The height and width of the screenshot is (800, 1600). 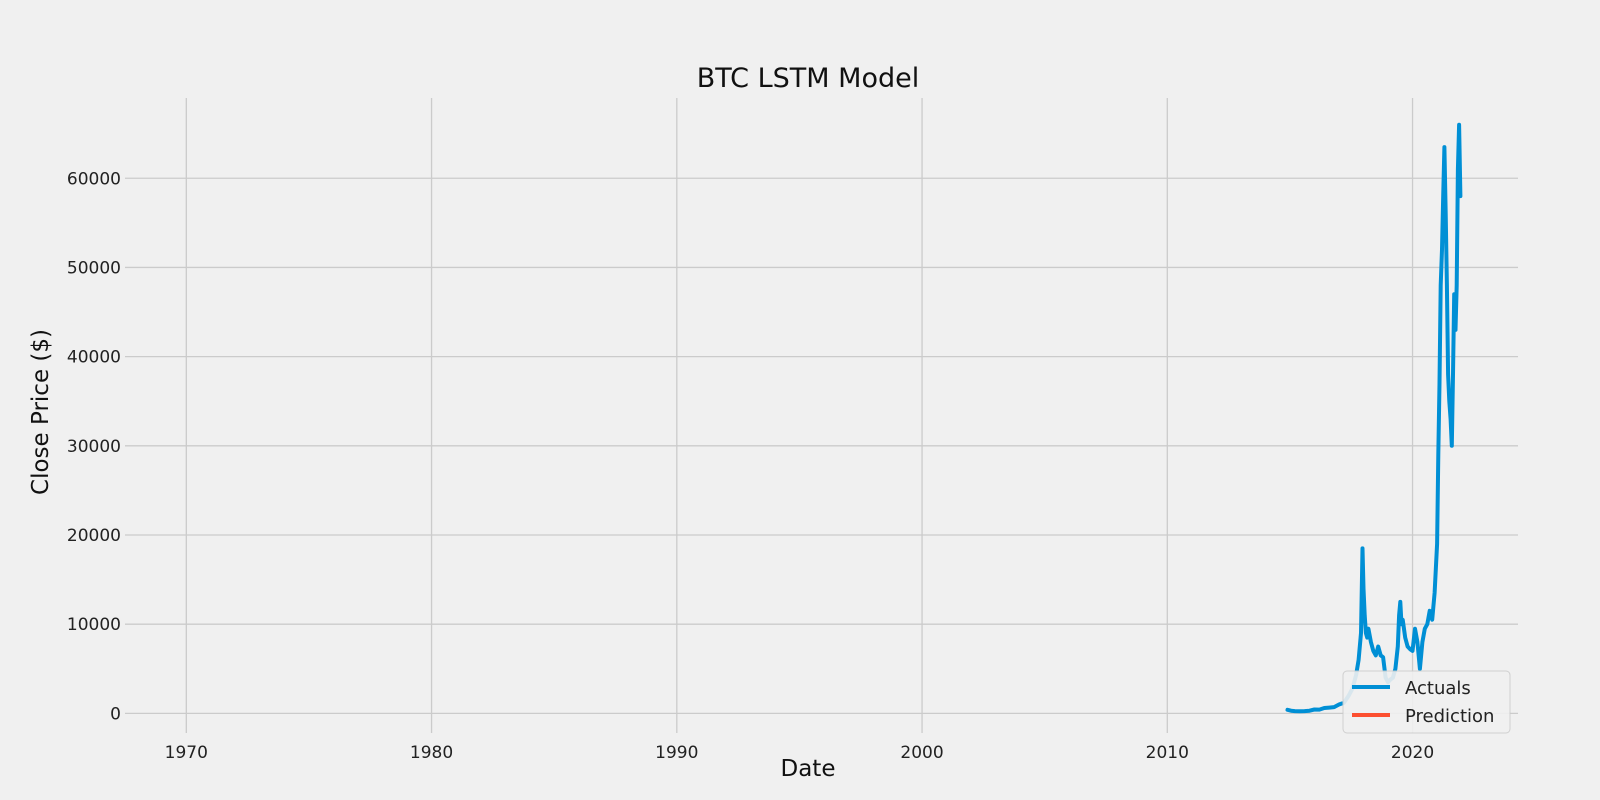 What do you see at coordinates (808, 78) in the screenshot?
I see `chart-title: BTC LSTM Model` at bounding box center [808, 78].